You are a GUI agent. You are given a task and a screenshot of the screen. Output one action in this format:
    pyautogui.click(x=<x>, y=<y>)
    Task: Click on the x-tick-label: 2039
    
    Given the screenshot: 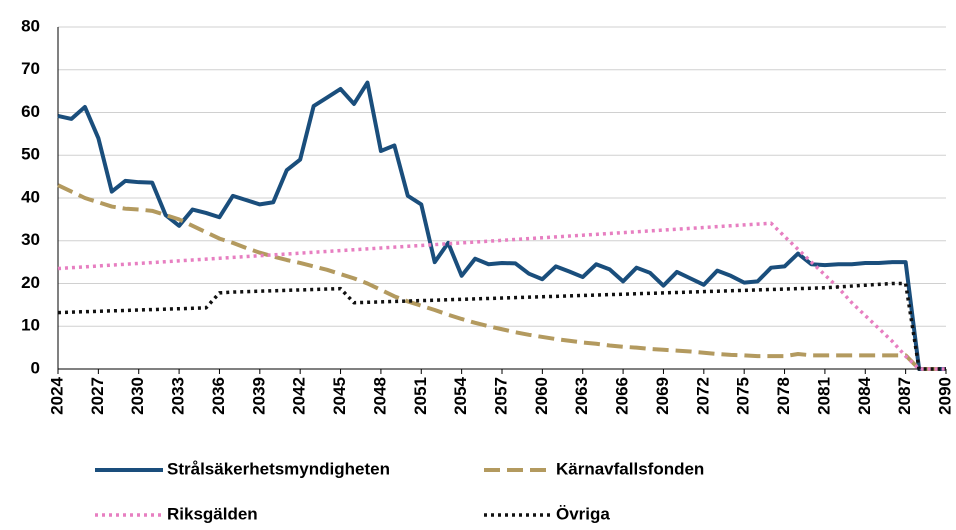 What is the action you would take?
    pyautogui.click(x=258, y=396)
    